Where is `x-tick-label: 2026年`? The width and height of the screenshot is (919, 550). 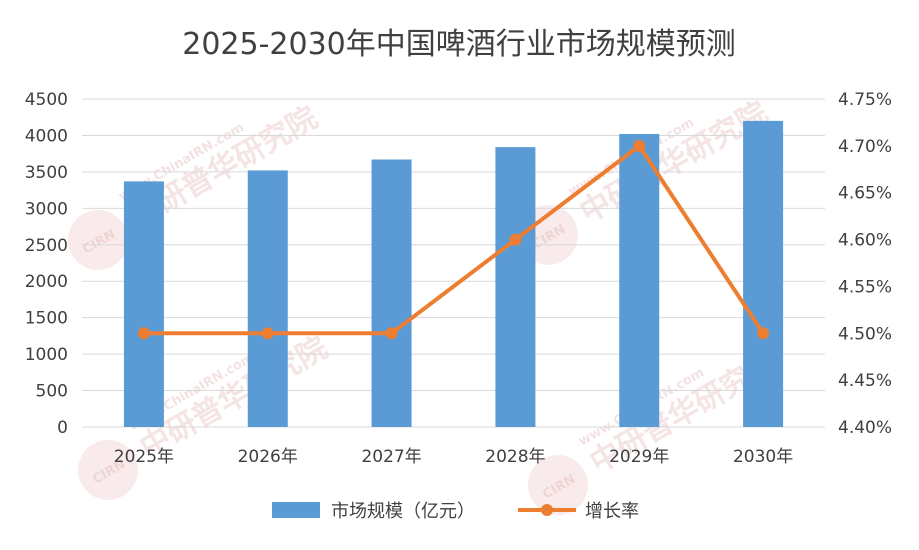
x-tick-label: 2026年 is located at coordinates (268, 457).